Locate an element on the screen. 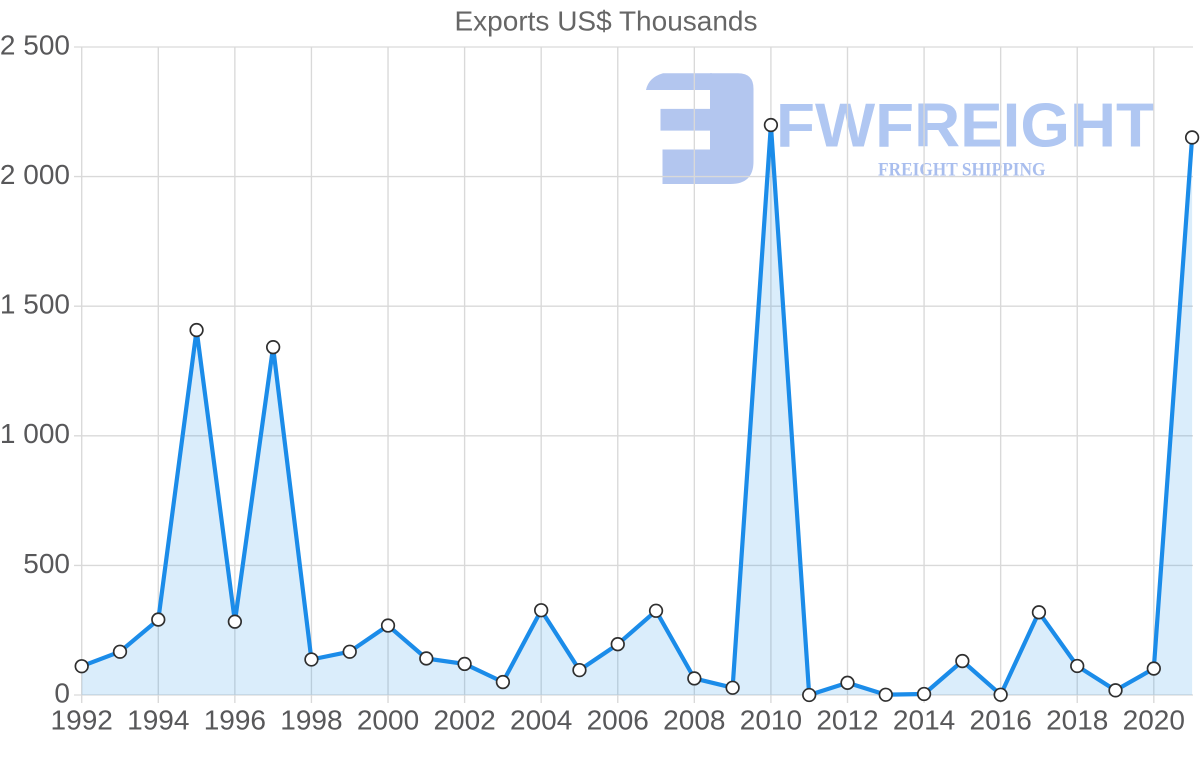 The width and height of the screenshot is (1200, 763). data-point-1992 is located at coordinates (81, 666).